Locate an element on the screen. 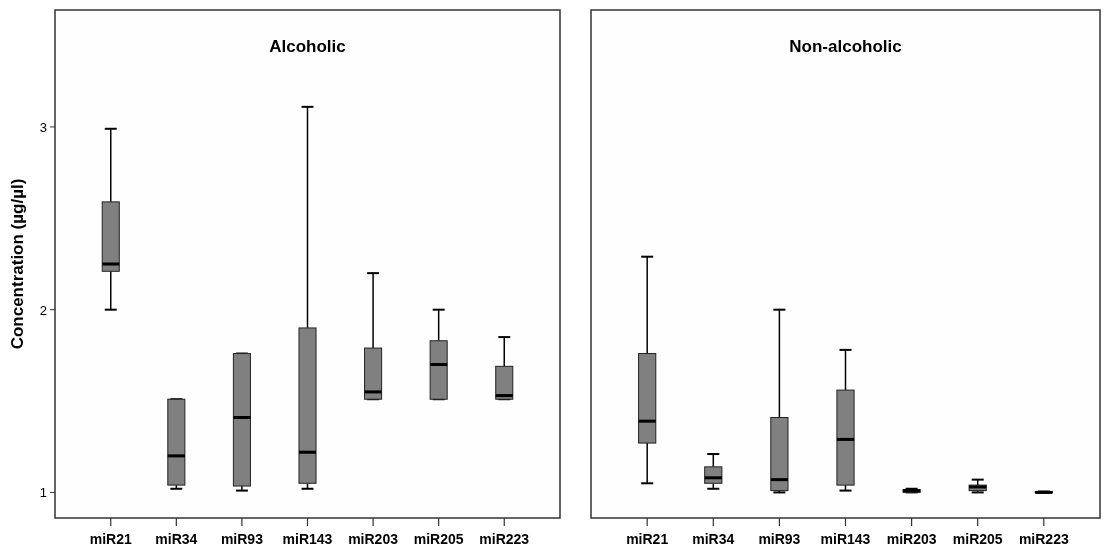 The image size is (1107, 553). y-tick-label: 2 is located at coordinates (43, 310).